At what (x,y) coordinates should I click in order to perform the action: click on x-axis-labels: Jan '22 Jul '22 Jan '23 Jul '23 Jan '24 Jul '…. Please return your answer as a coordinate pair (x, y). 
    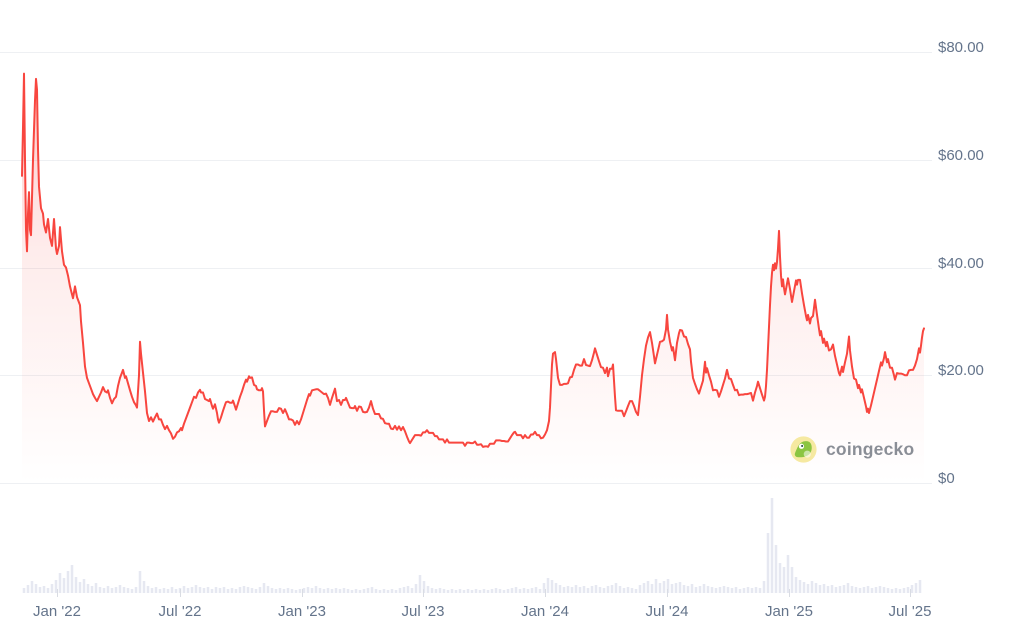
    Looking at the image, I should click on (482, 611).